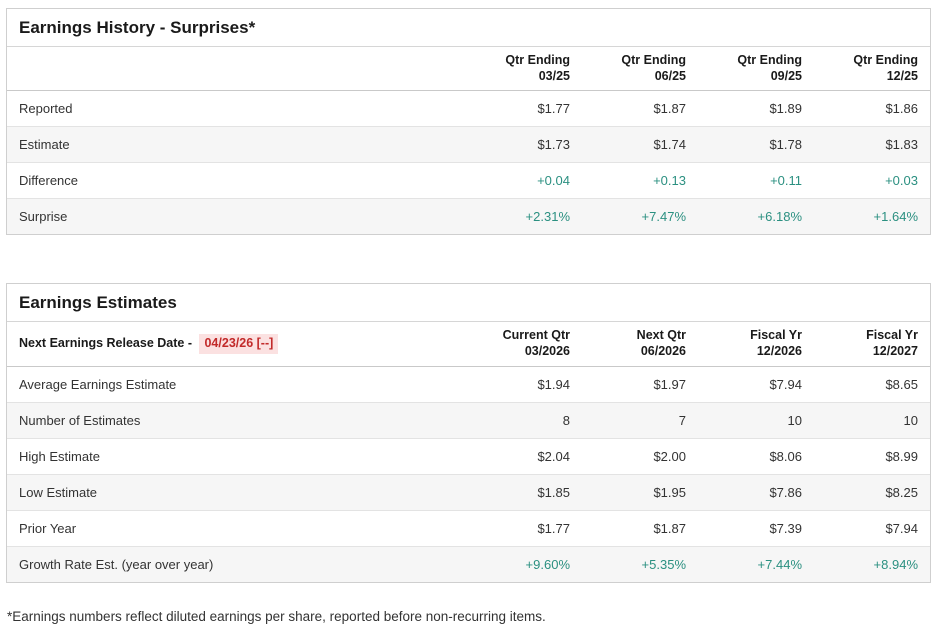 Image resolution: width=940 pixels, height=624 pixels. I want to click on table-row-difference: Difference +0.04 +0.13 +0.11 +0.03, so click(468, 180).